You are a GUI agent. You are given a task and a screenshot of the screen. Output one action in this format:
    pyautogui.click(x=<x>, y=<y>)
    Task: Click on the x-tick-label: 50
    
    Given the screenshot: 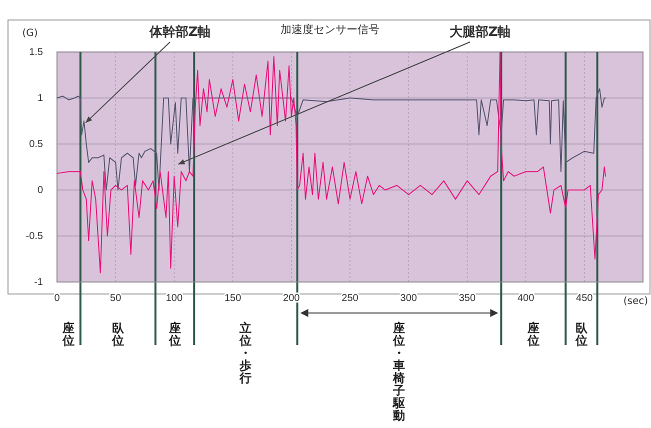 What is the action you would take?
    pyautogui.click(x=116, y=298)
    